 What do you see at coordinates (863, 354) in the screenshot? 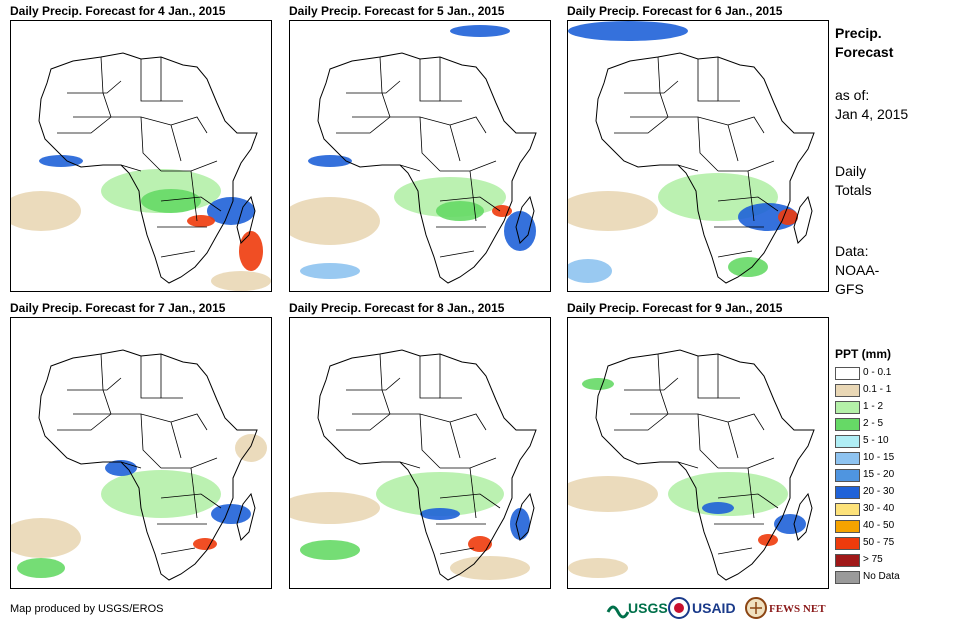
I see `legend-title: PPT (mm)` at bounding box center [863, 354].